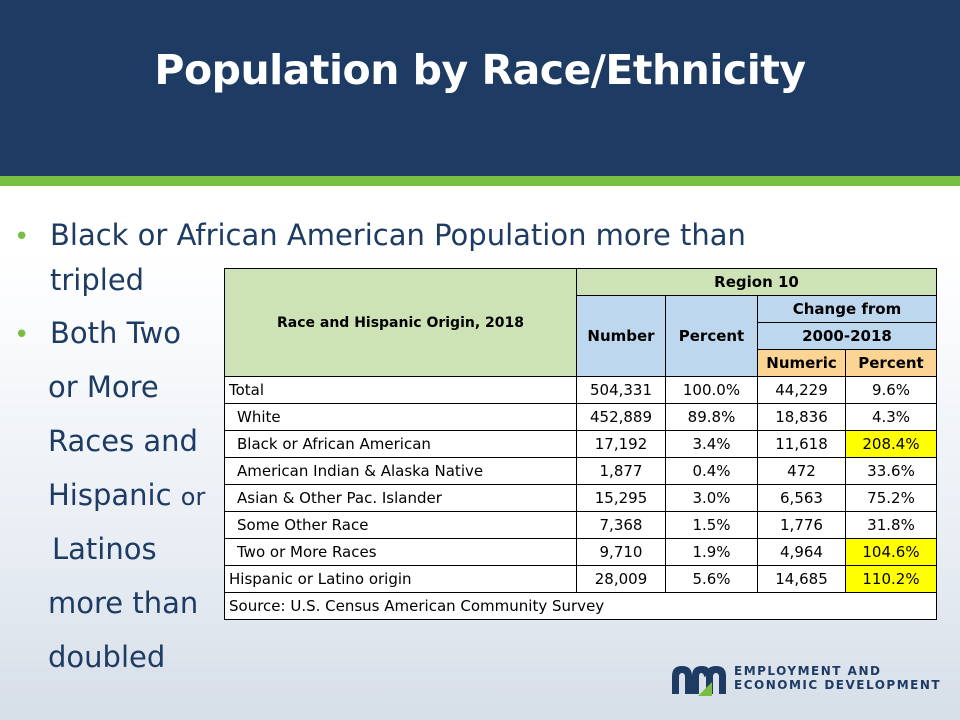 This screenshot has width=960, height=720. Describe the element at coordinates (711, 471) in the screenshot. I see `percent-cell: 0.4%` at that location.